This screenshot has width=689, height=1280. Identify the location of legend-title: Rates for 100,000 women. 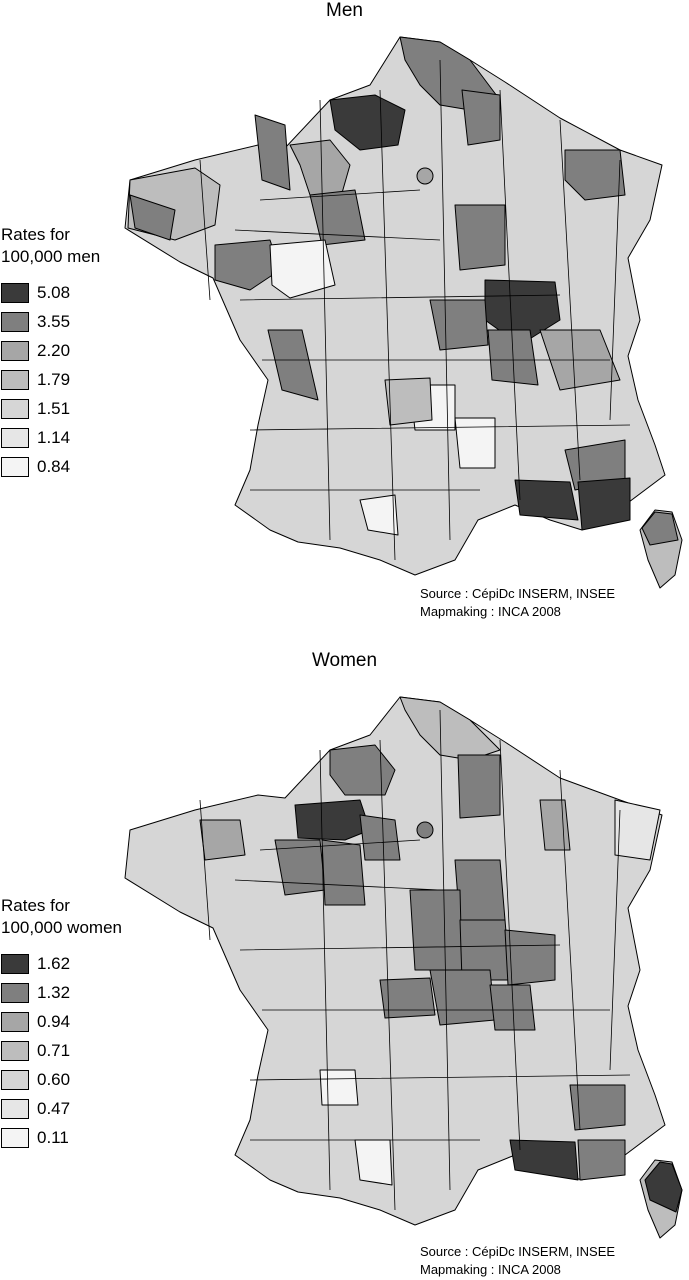
(61, 917).